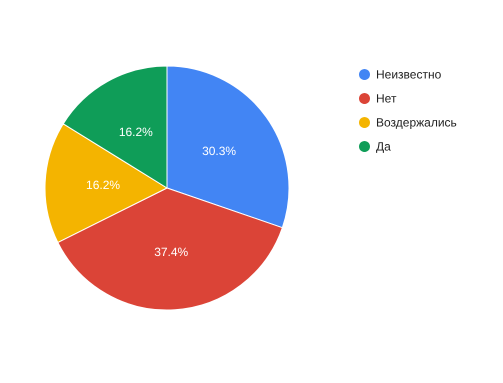 Image resolution: width=503 pixels, height=383 pixels. I want to click on data-label: 37.4%, so click(171, 251).